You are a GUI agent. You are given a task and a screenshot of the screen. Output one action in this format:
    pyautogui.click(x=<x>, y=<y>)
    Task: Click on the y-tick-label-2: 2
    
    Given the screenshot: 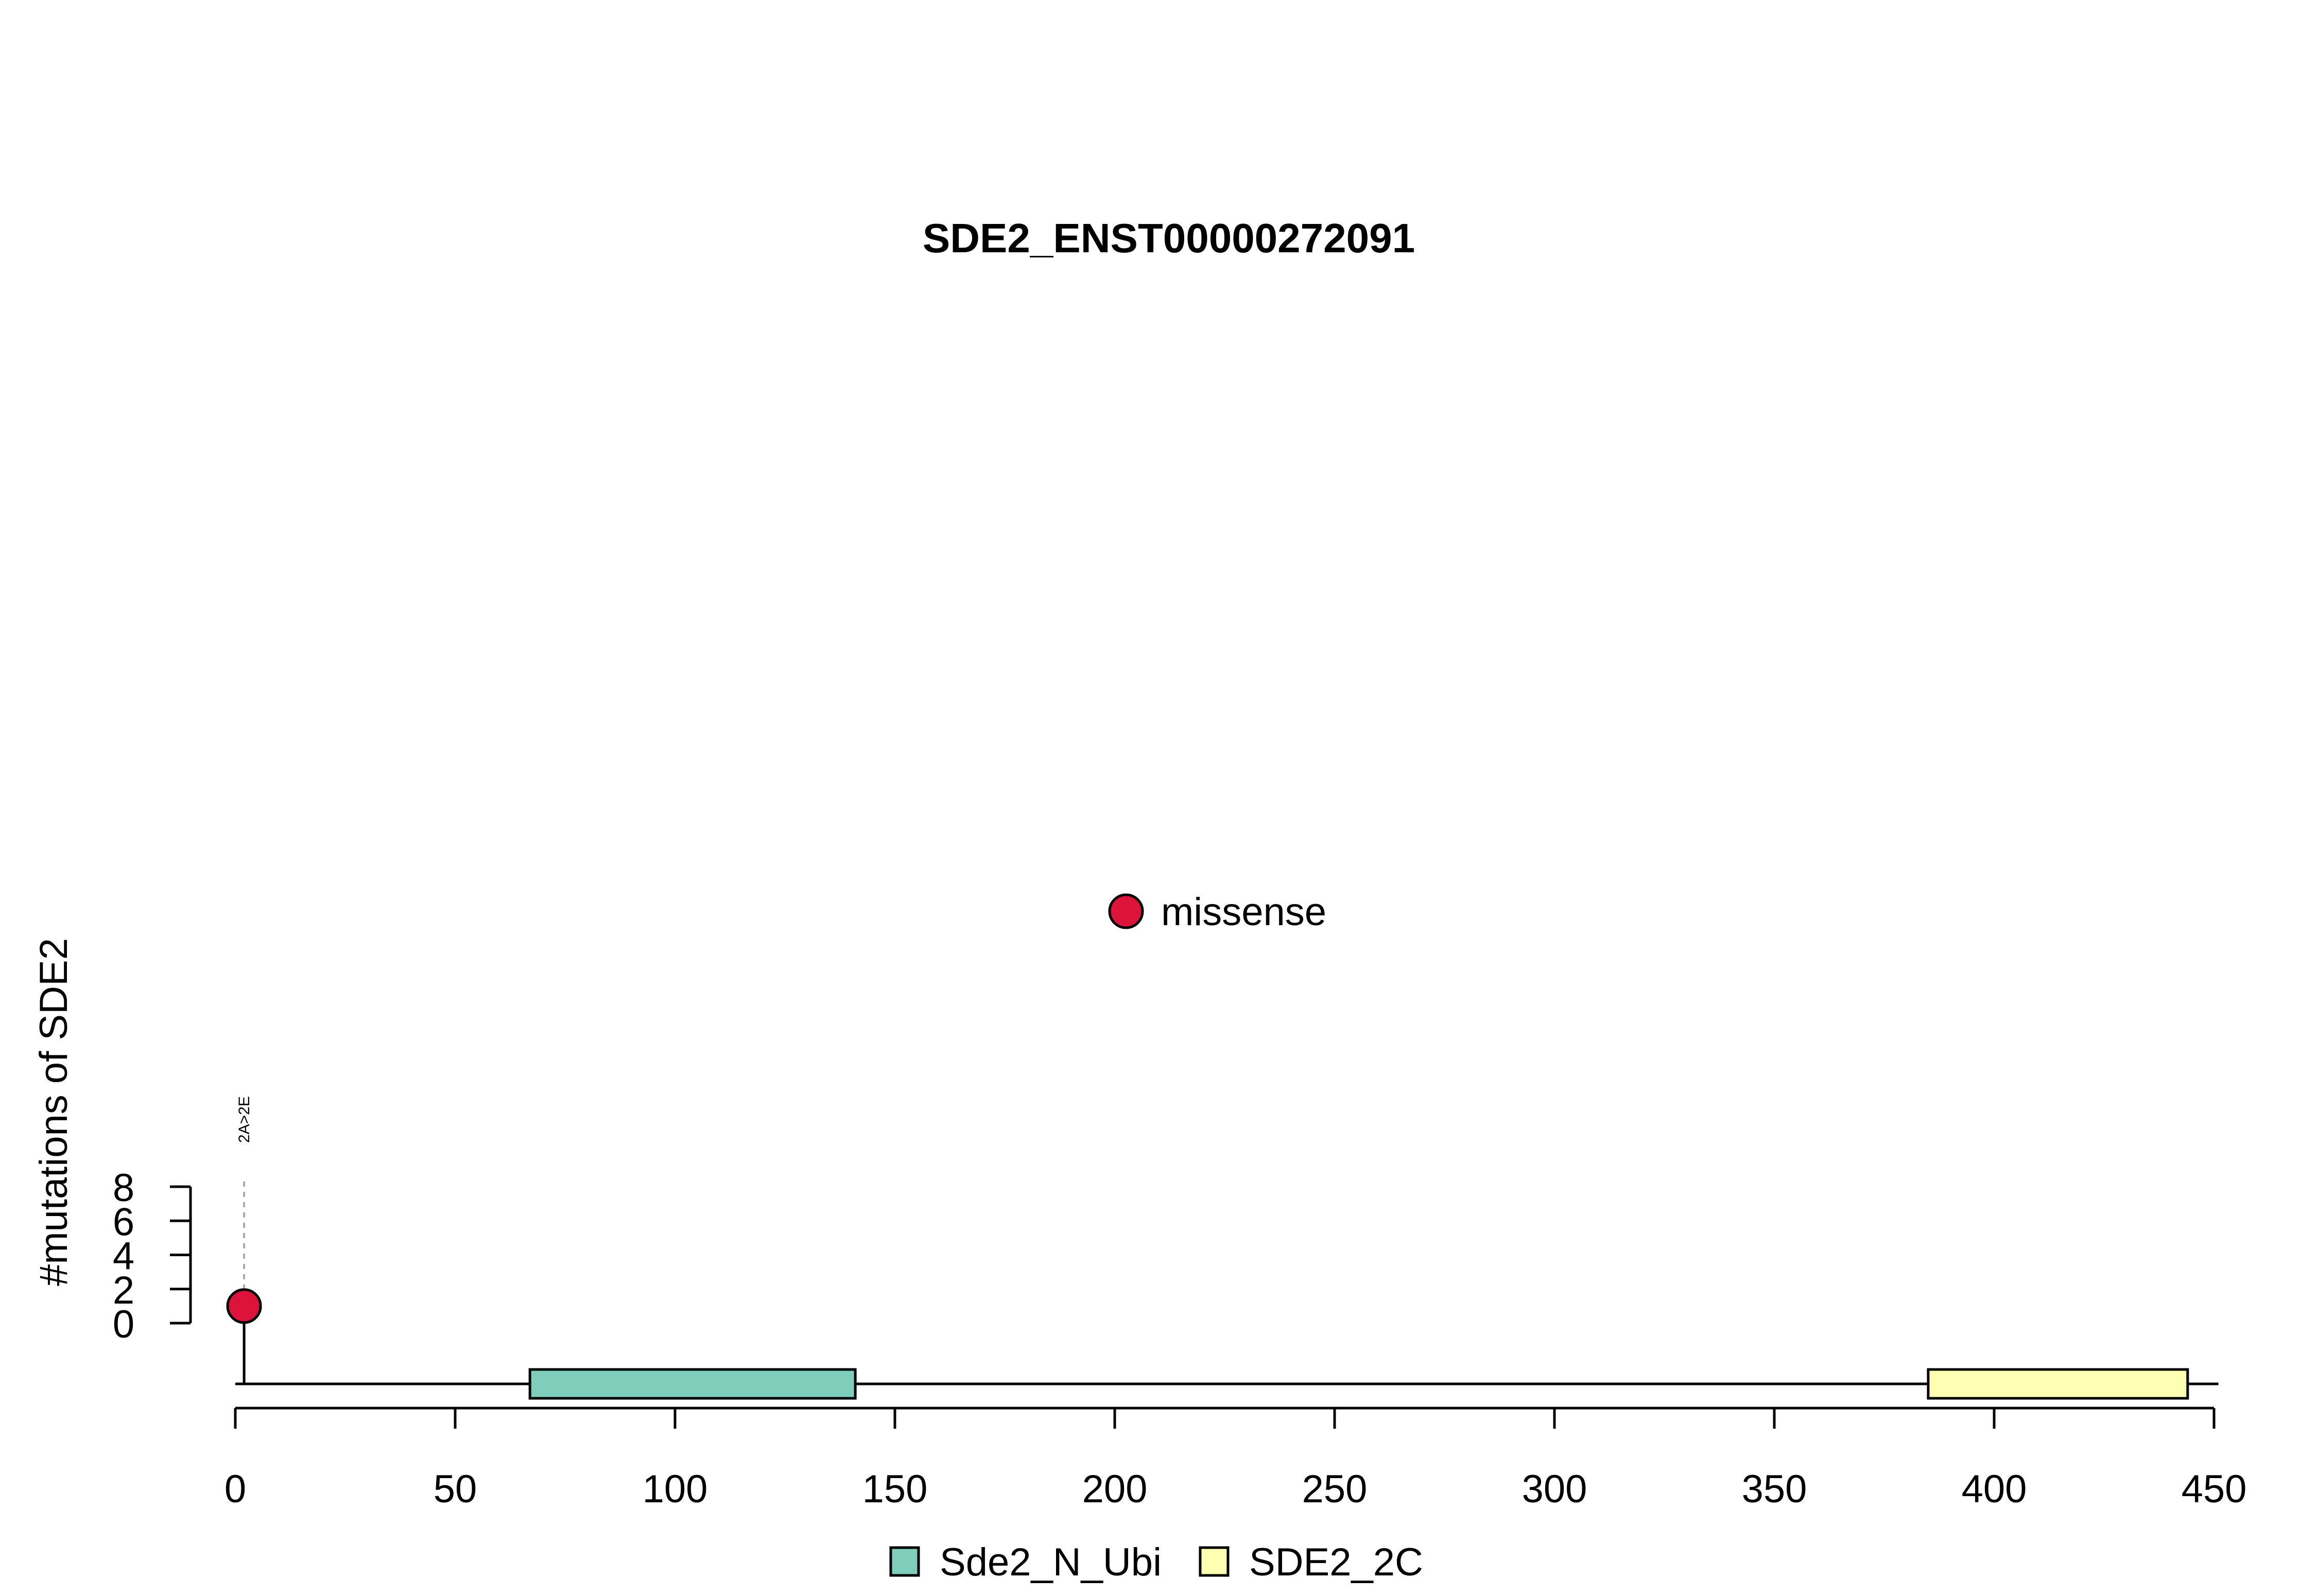 What is the action you would take?
    pyautogui.click(x=123, y=1290)
    